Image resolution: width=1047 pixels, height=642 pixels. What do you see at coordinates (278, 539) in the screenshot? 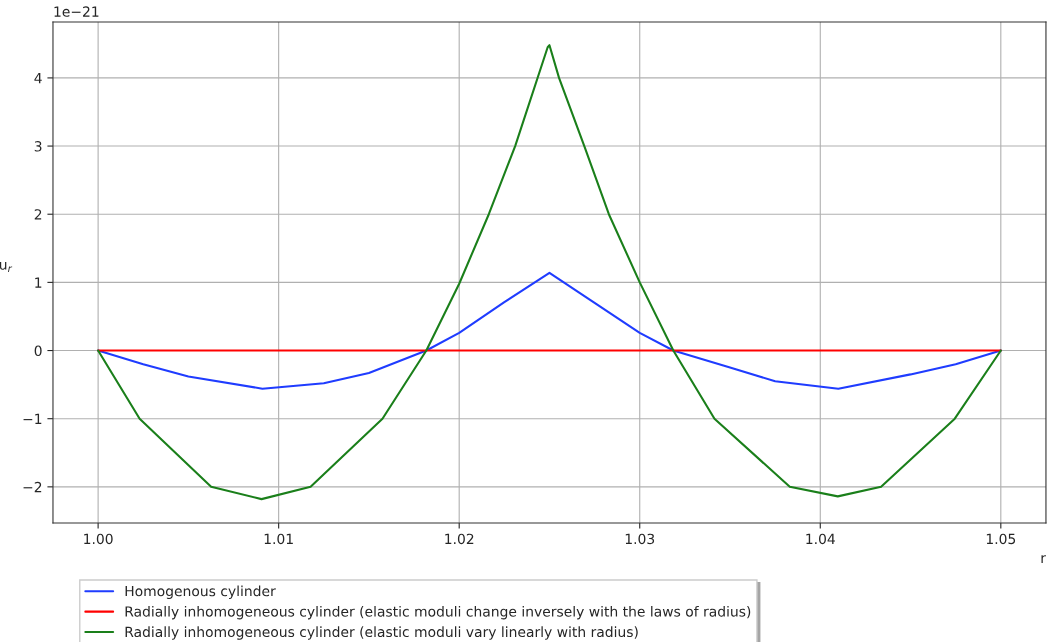
I see `x-tick-label: 1.01` at bounding box center [278, 539].